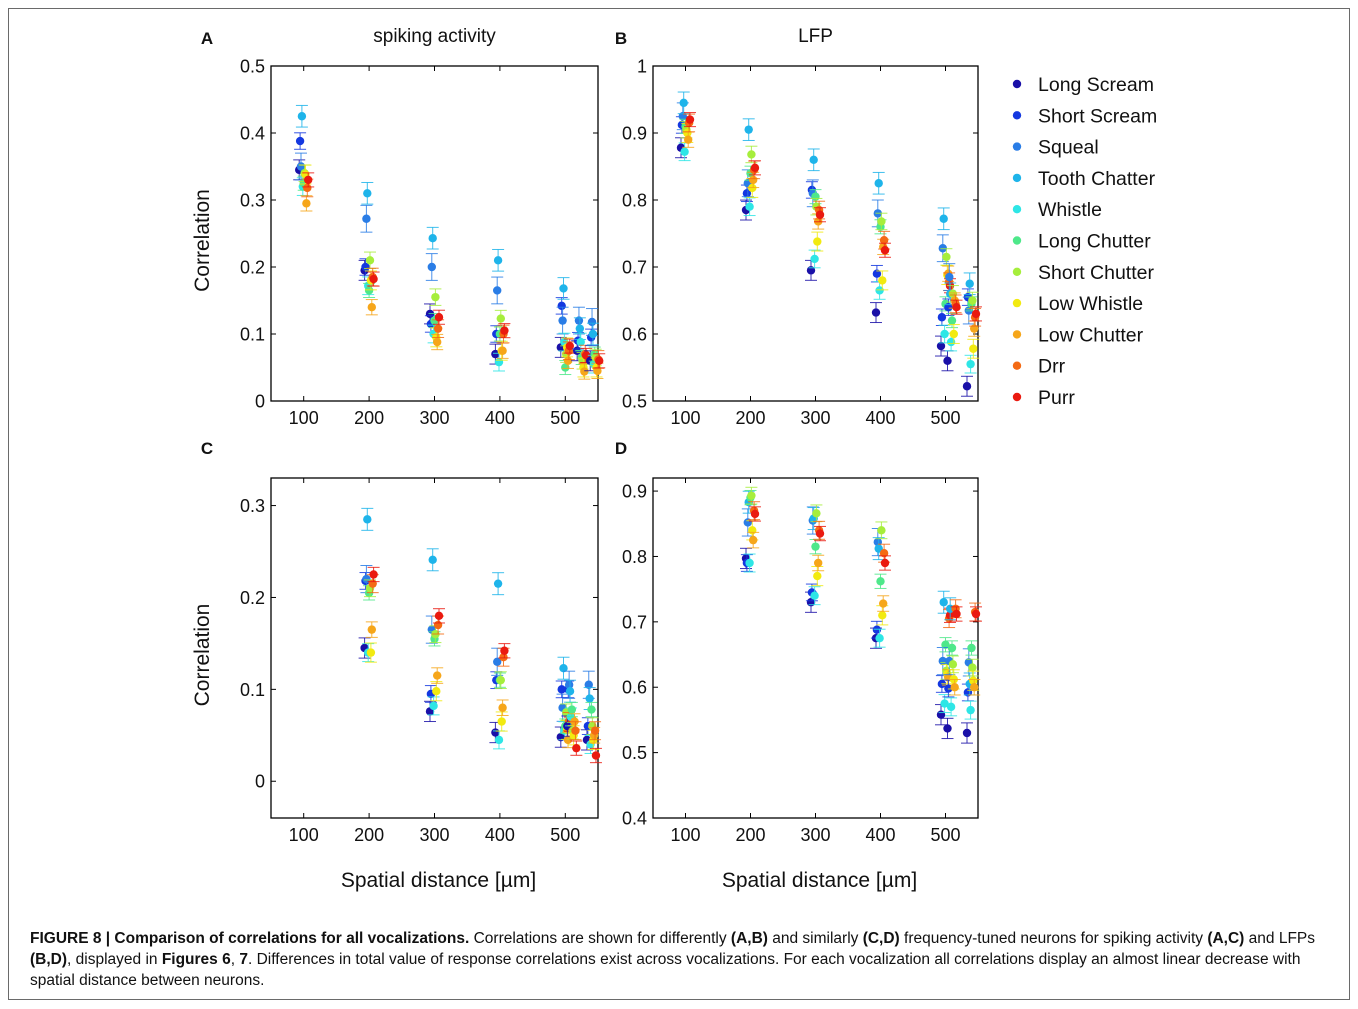 Image resolution: width=1358 pixels, height=1009 pixels. What do you see at coordinates (196, 959) in the screenshot?
I see `caption-segment: Figures 6` at bounding box center [196, 959].